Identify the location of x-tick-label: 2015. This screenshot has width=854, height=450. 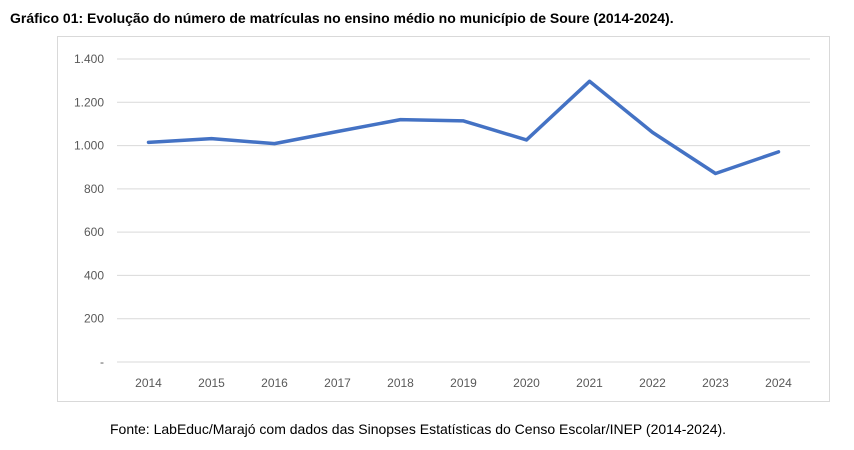
(211, 383).